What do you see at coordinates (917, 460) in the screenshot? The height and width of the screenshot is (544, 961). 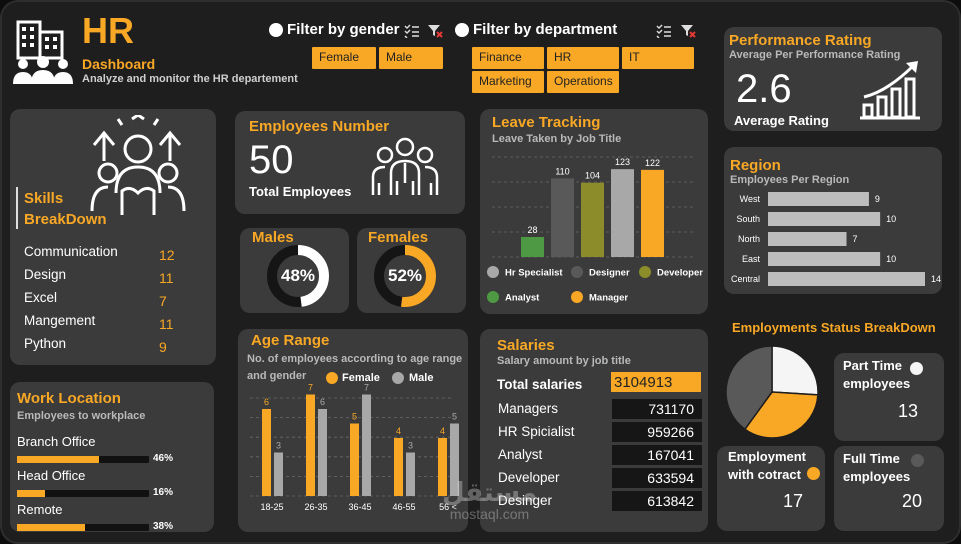 I see `full-time-dot` at bounding box center [917, 460].